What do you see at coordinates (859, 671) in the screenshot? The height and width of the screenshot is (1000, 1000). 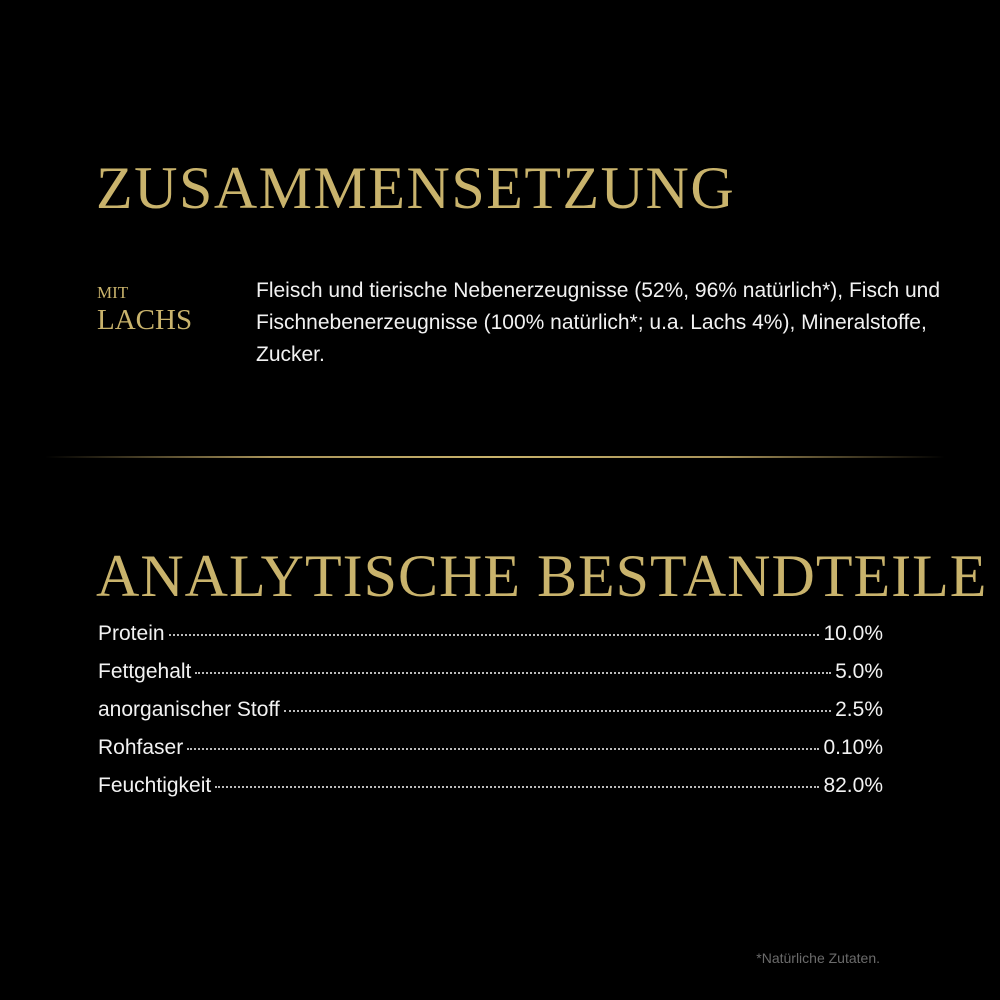 I see `row-value: 5.0%` at bounding box center [859, 671].